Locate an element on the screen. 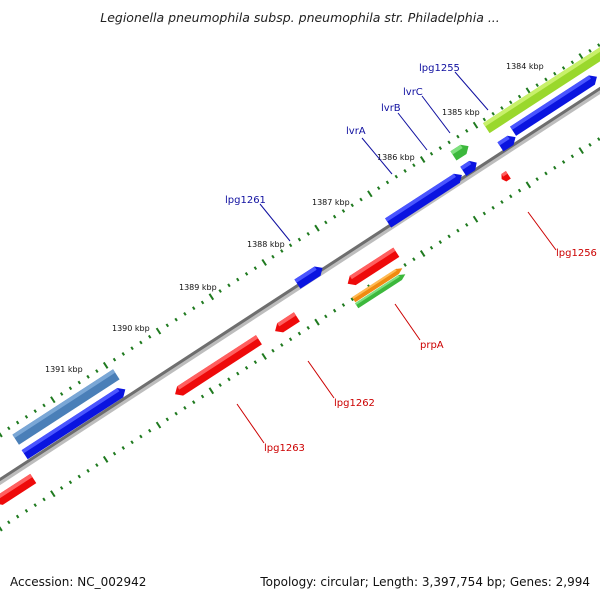 Image resolution: width=600 pixels, height=600 pixels. gene-lvrC-blue is located at coordinates (507, 142).